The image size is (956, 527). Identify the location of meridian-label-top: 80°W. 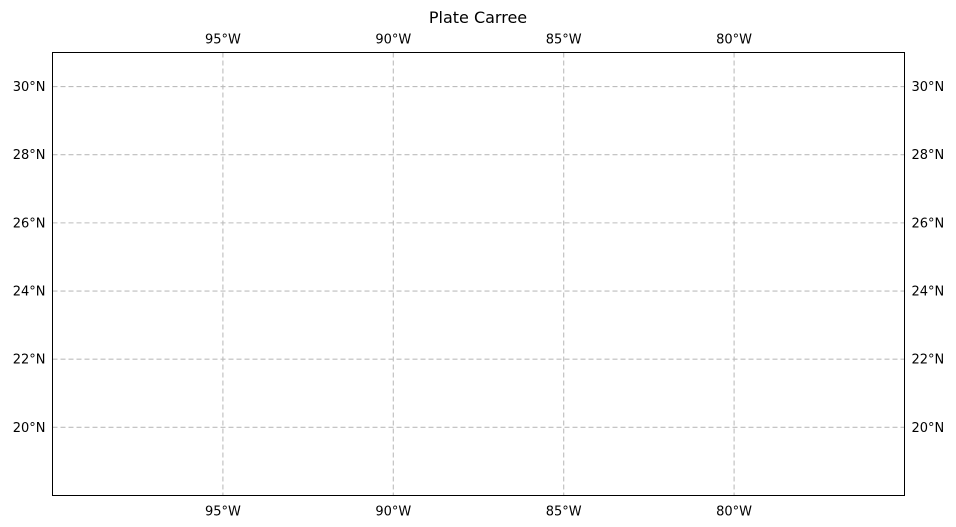
(734, 40).